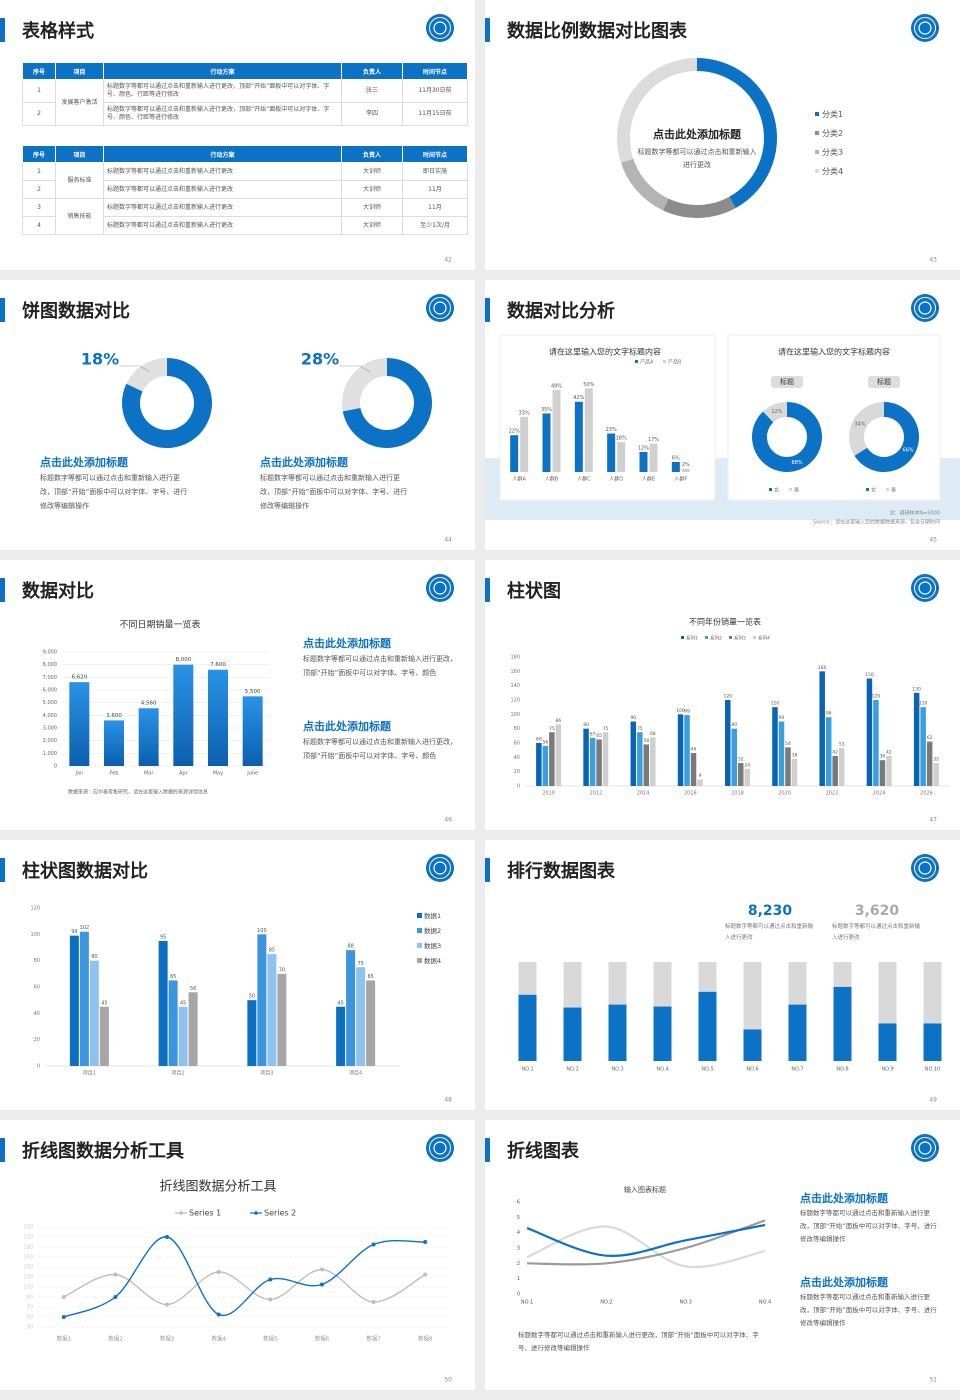 This screenshot has height=1400, width=960. I want to click on value-label: 56, so click(193, 989).